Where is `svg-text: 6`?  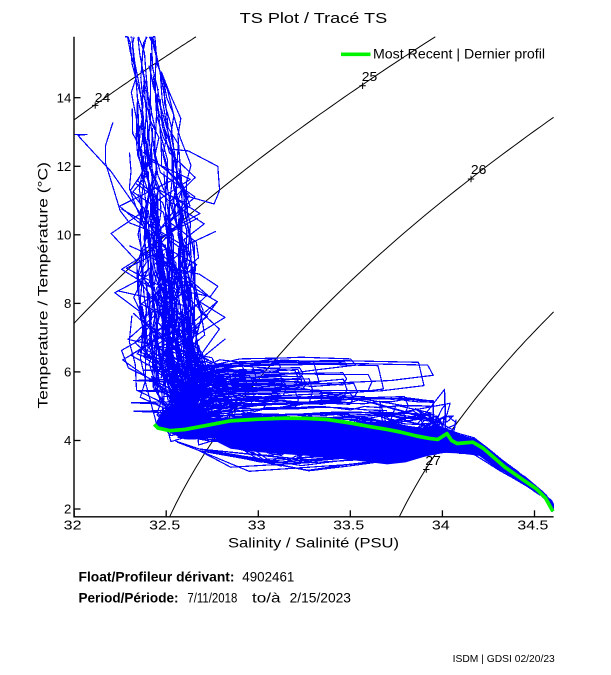 svg-text: 6 is located at coordinates (67, 372).